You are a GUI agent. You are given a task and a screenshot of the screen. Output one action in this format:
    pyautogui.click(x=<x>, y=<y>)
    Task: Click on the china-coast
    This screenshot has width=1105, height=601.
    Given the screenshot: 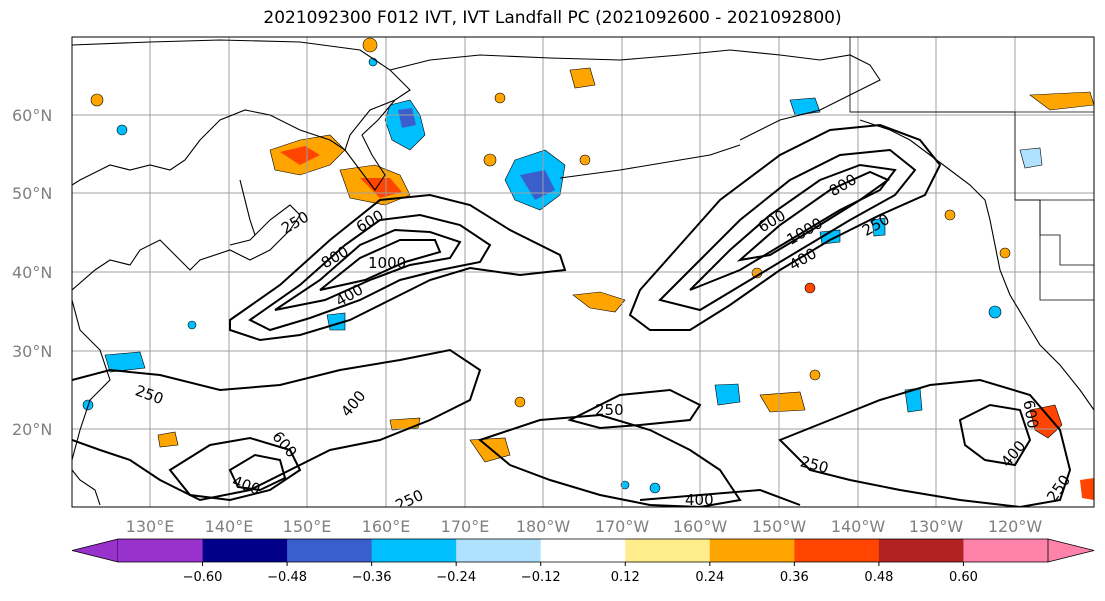 What is the action you would take?
    pyautogui.click(x=91, y=380)
    